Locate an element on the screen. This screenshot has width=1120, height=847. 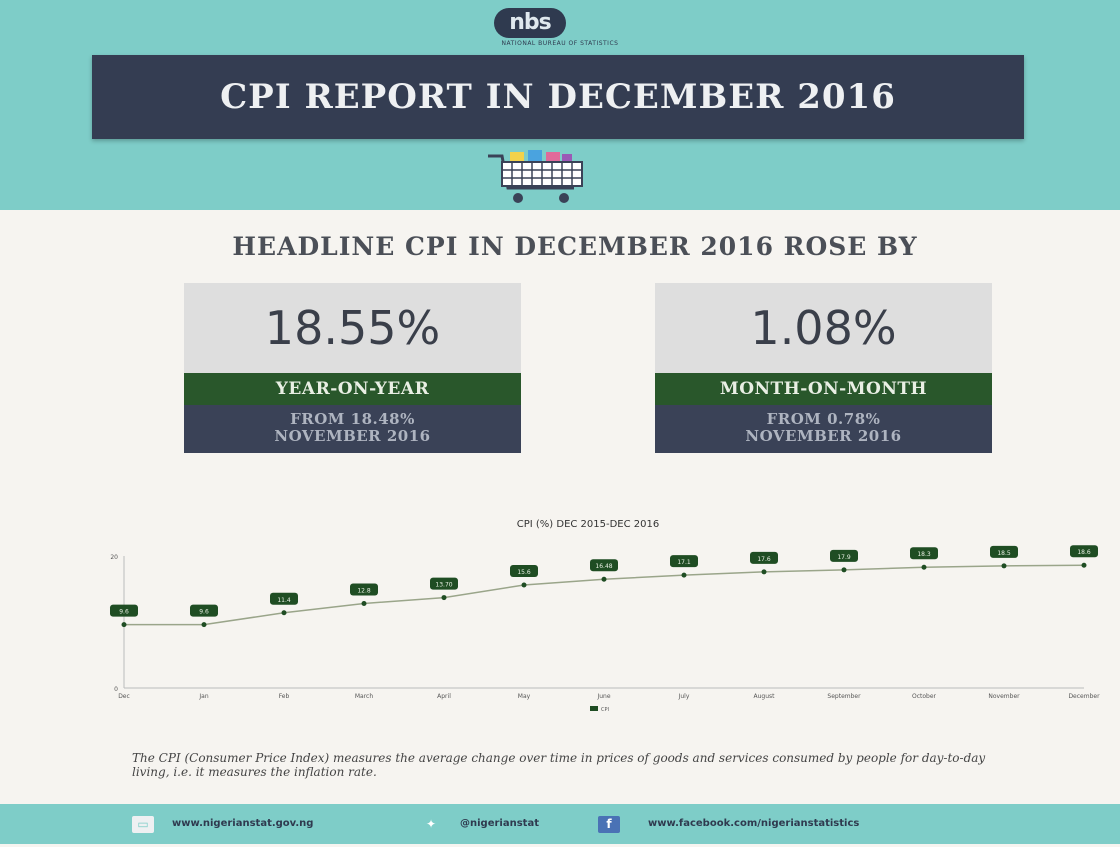
page-title: CPI REPORT IN DECEMBER 2016 is located at coordinates (558, 97).